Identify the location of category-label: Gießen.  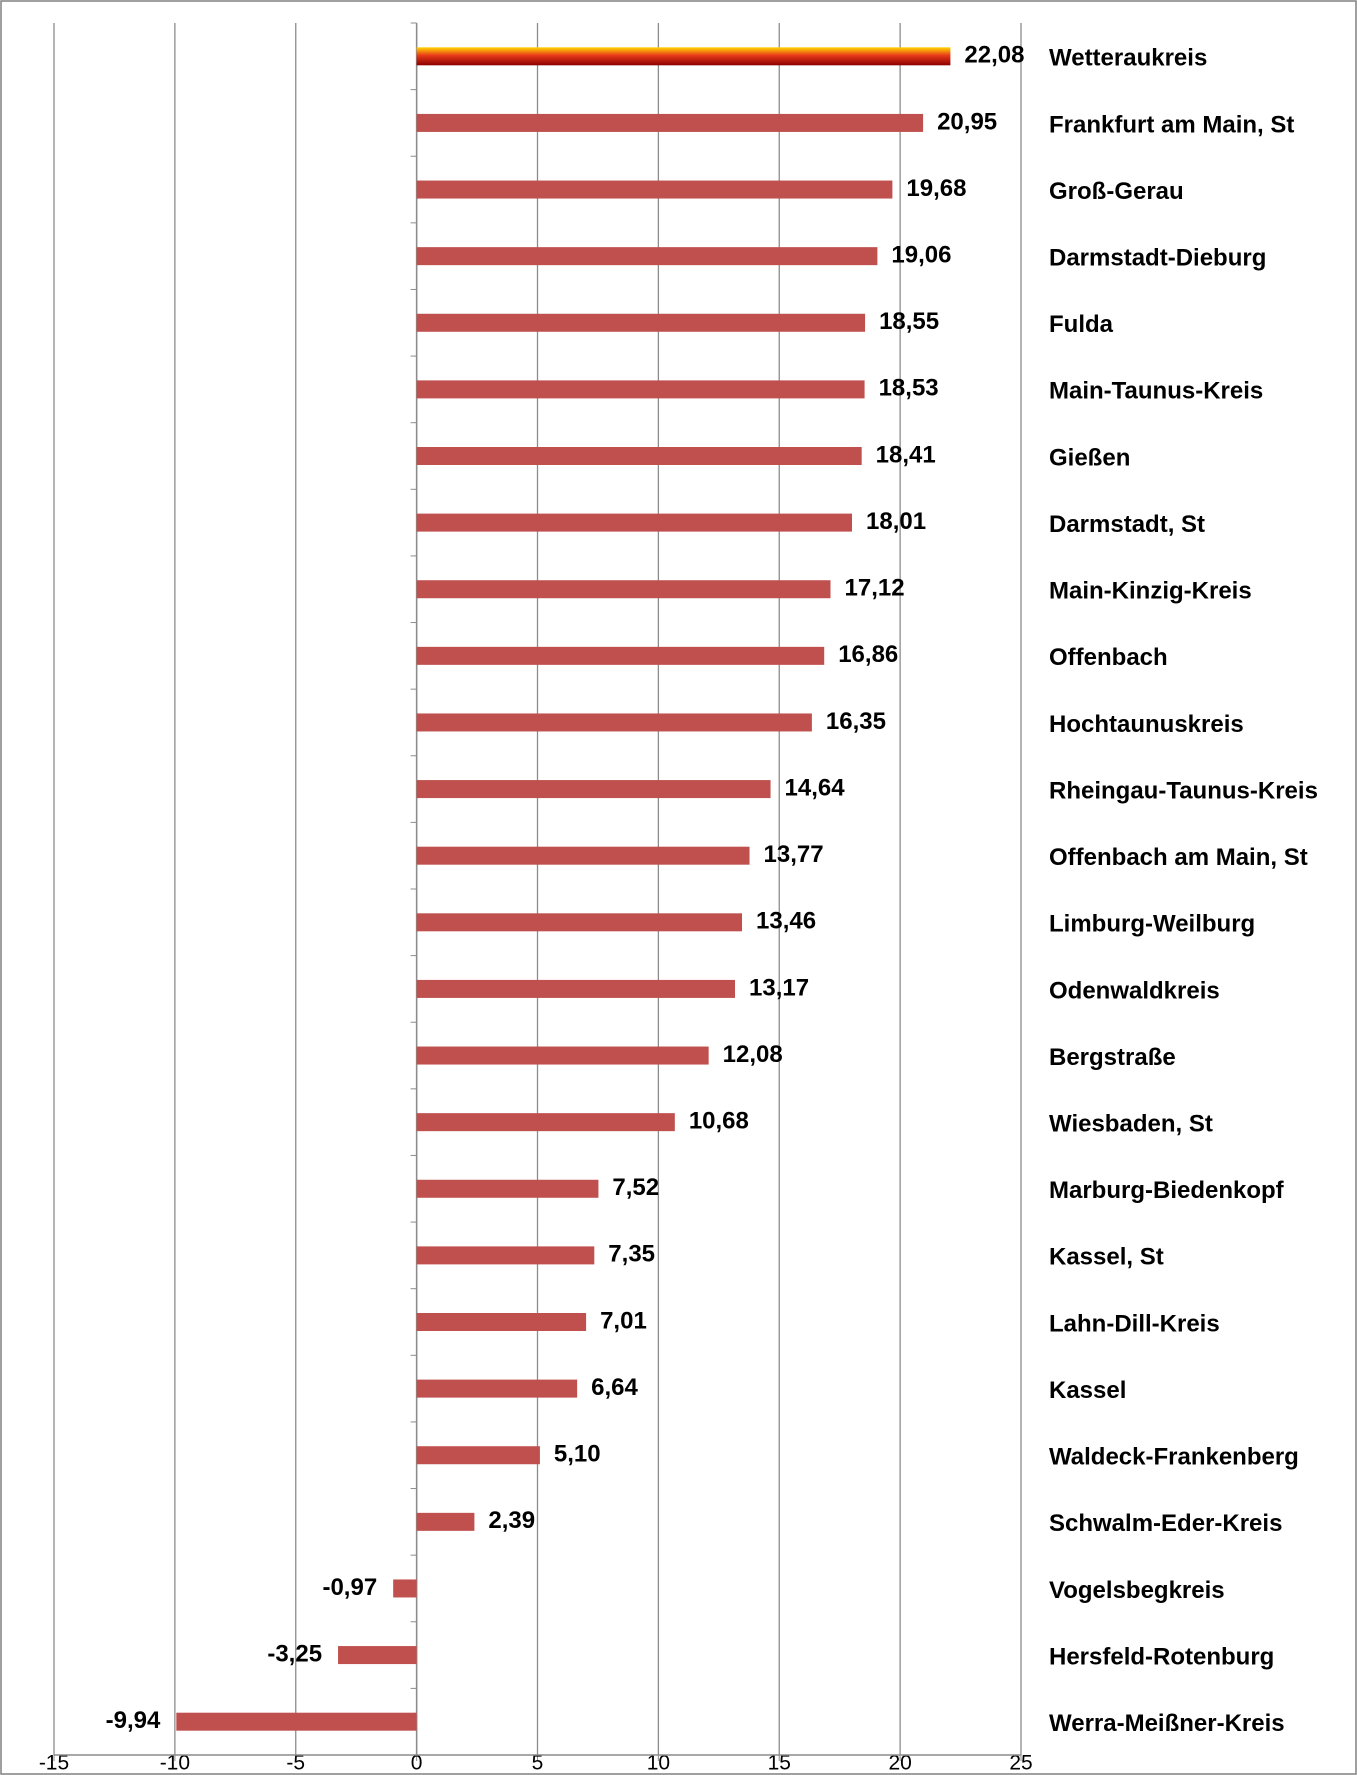
(1089, 457).